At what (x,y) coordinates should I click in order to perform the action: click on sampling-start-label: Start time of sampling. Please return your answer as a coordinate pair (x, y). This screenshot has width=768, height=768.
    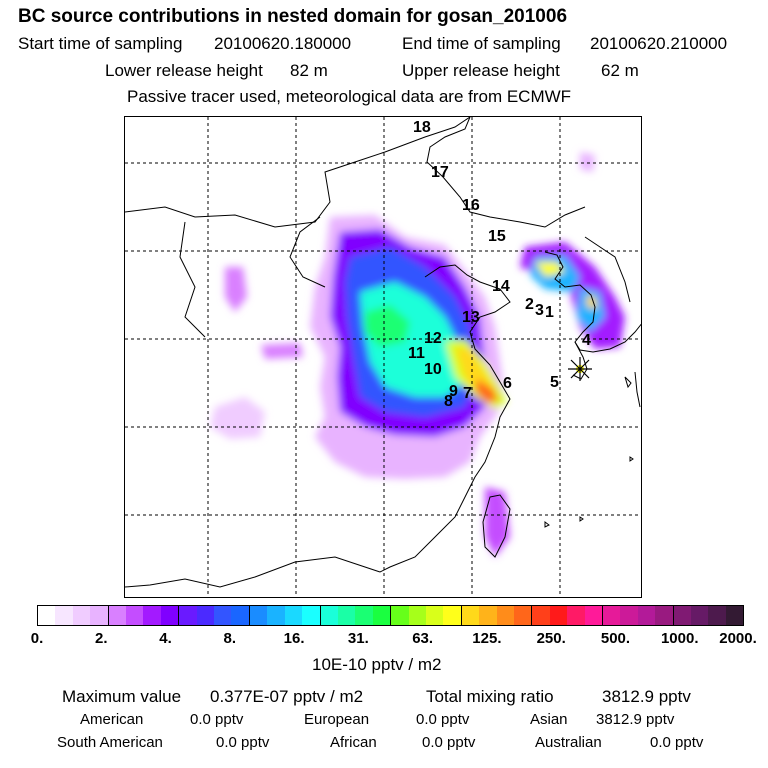
    Looking at the image, I should click on (100, 43).